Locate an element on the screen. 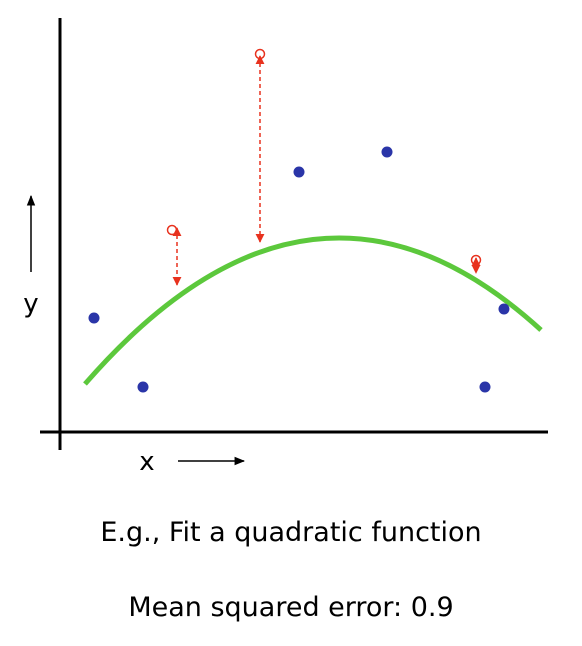 Image resolution: width=582 pixels, height=646 pixels. open-point is located at coordinates (172, 230).